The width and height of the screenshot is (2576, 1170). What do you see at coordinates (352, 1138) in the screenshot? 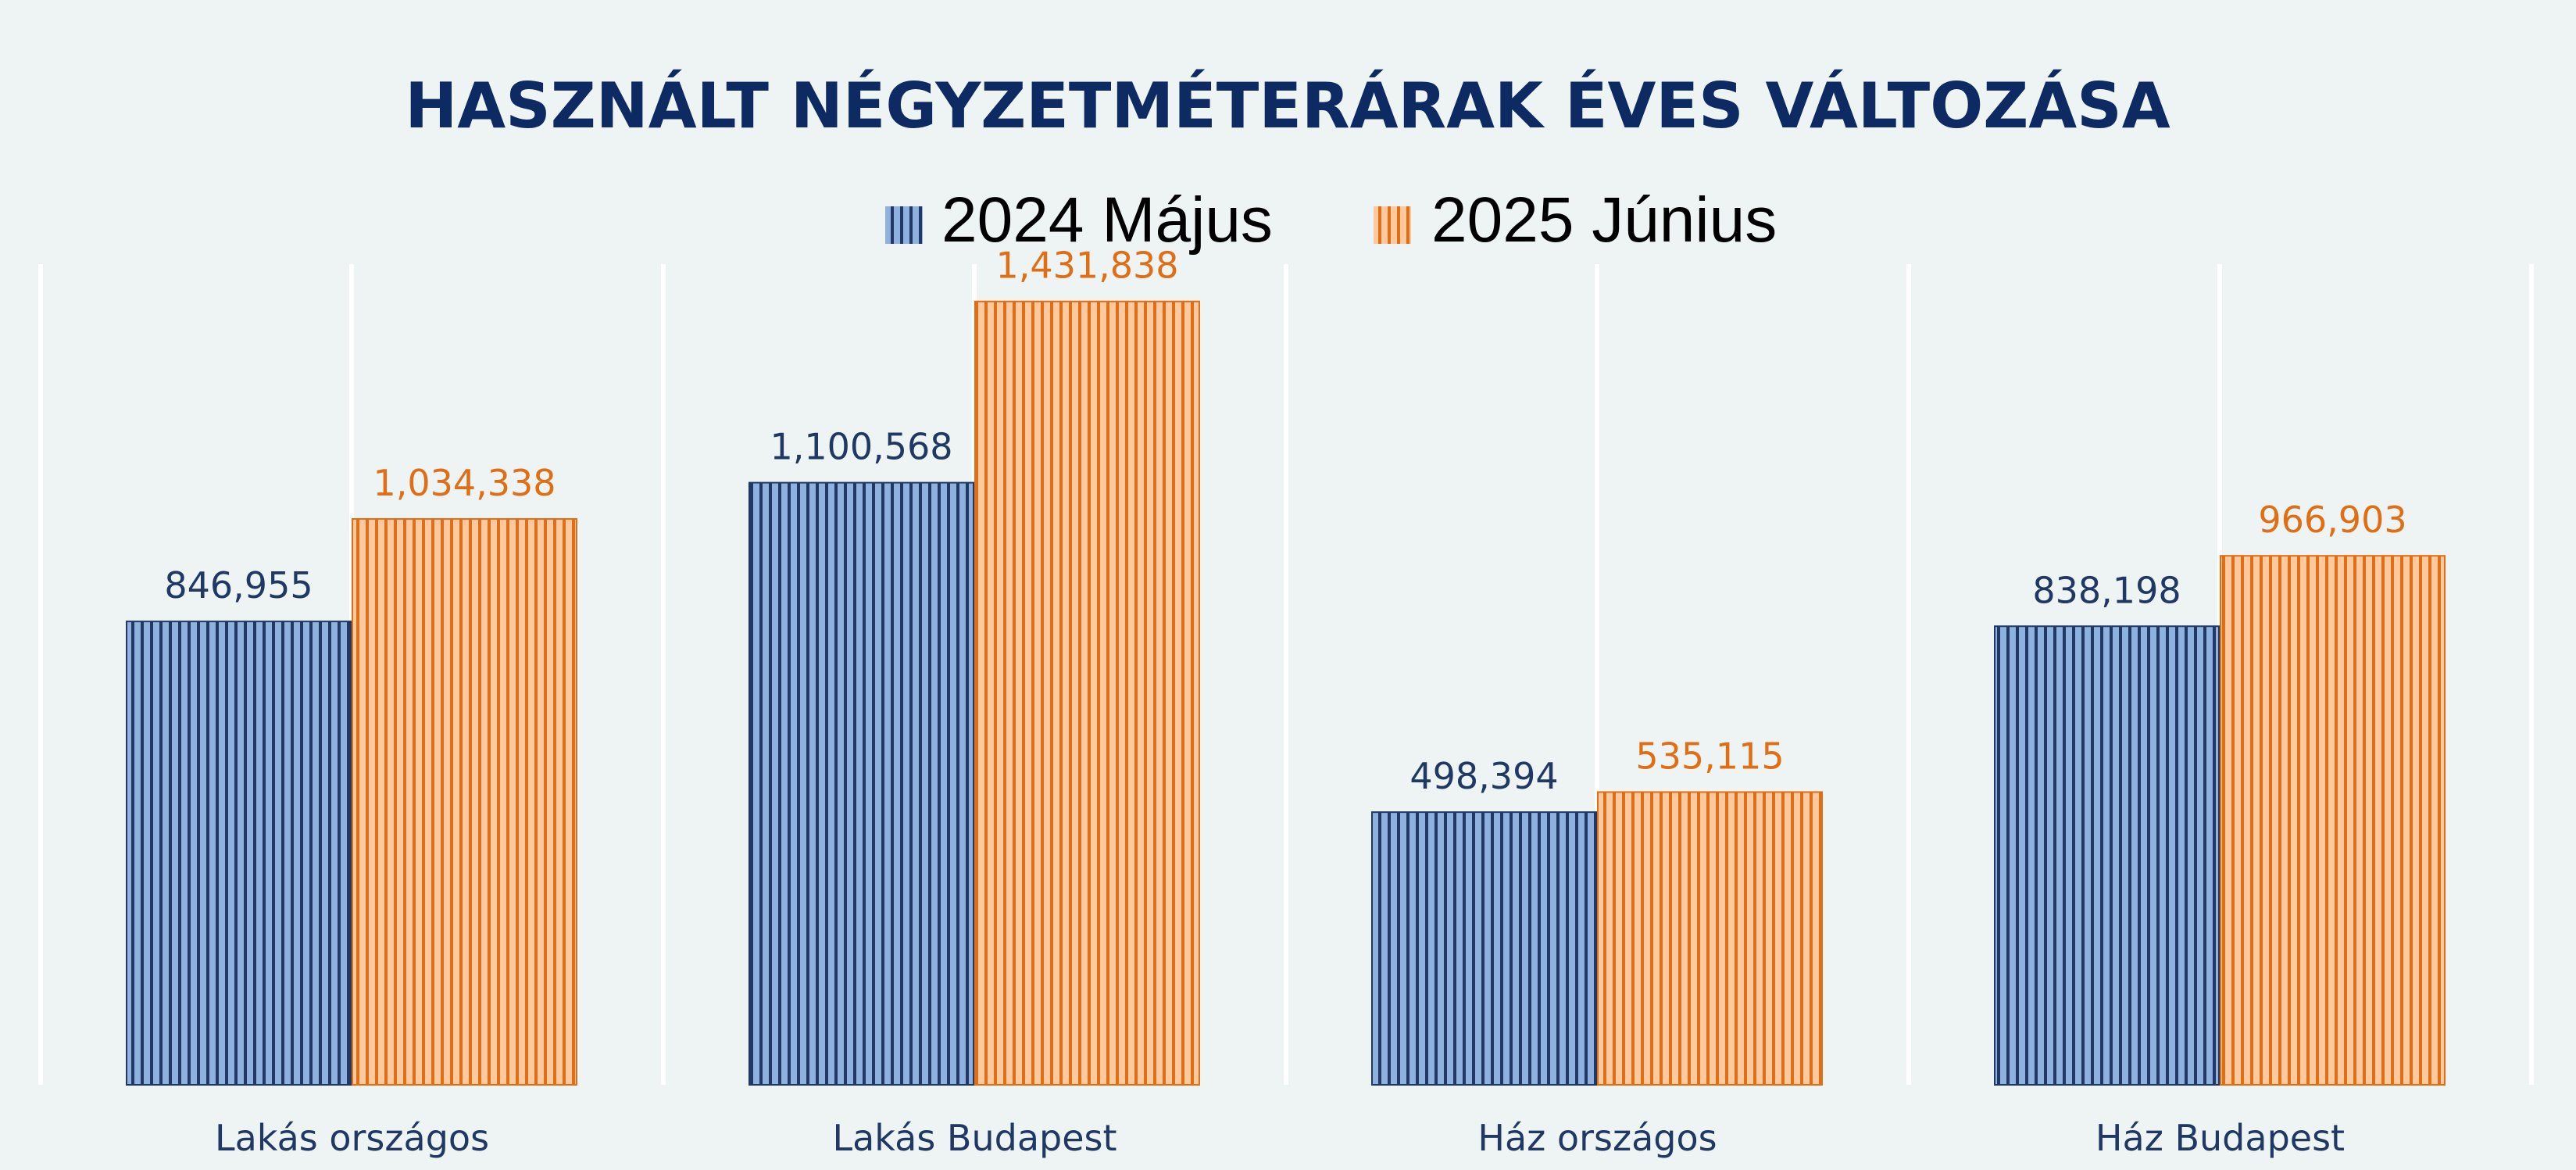
I see `category-label-0: Lakás országos` at bounding box center [352, 1138].